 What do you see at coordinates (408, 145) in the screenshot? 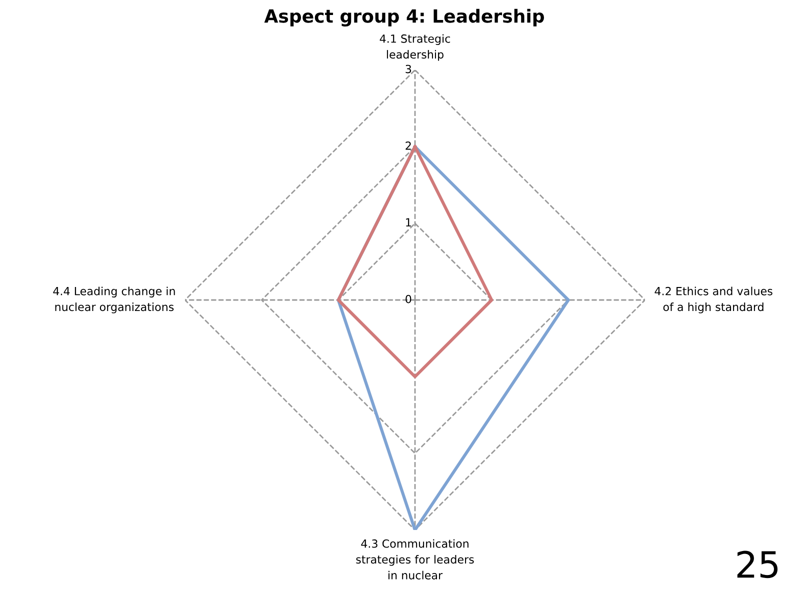
I see `y-tick-label: 2` at bounding box center [408, 145].